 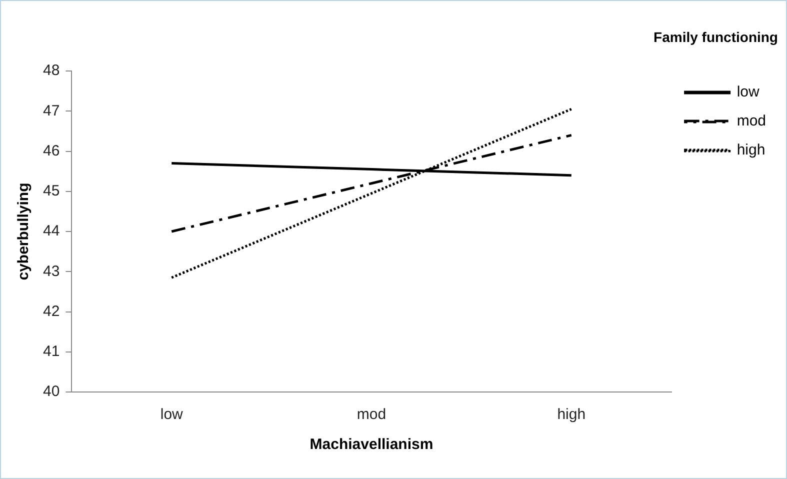 What do you see at coordinates (51, 311) in the screenshot?
I see `y-tick-label: 42` at bounding box center [51, 311].